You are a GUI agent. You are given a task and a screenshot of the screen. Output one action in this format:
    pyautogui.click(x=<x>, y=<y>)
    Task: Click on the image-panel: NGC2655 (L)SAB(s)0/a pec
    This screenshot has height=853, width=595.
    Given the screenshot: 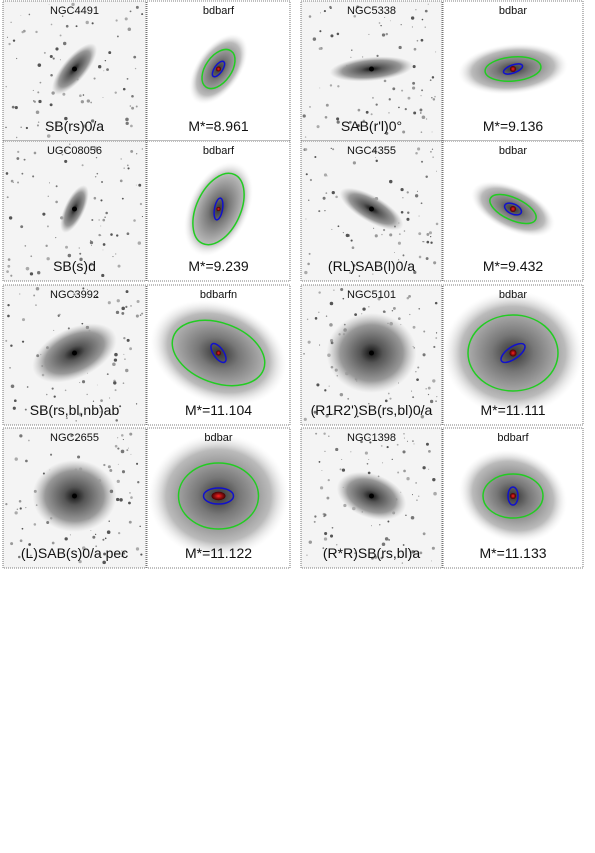 What is the action you would take?
    pyautogui.click(x=74, y=498)
    